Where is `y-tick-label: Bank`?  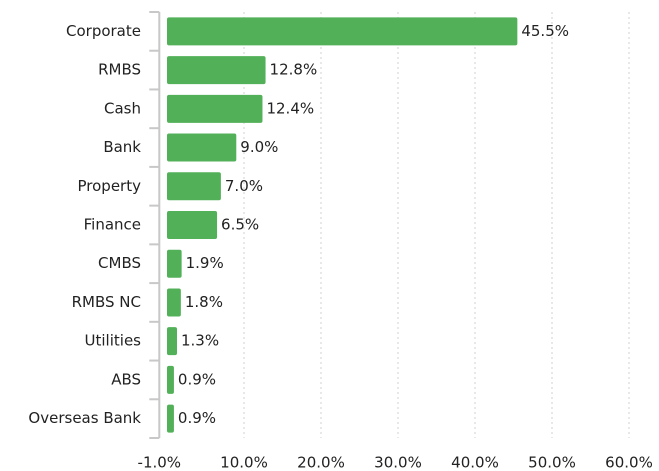
y-tick-label: Bank is located at coordinates (122, 147).